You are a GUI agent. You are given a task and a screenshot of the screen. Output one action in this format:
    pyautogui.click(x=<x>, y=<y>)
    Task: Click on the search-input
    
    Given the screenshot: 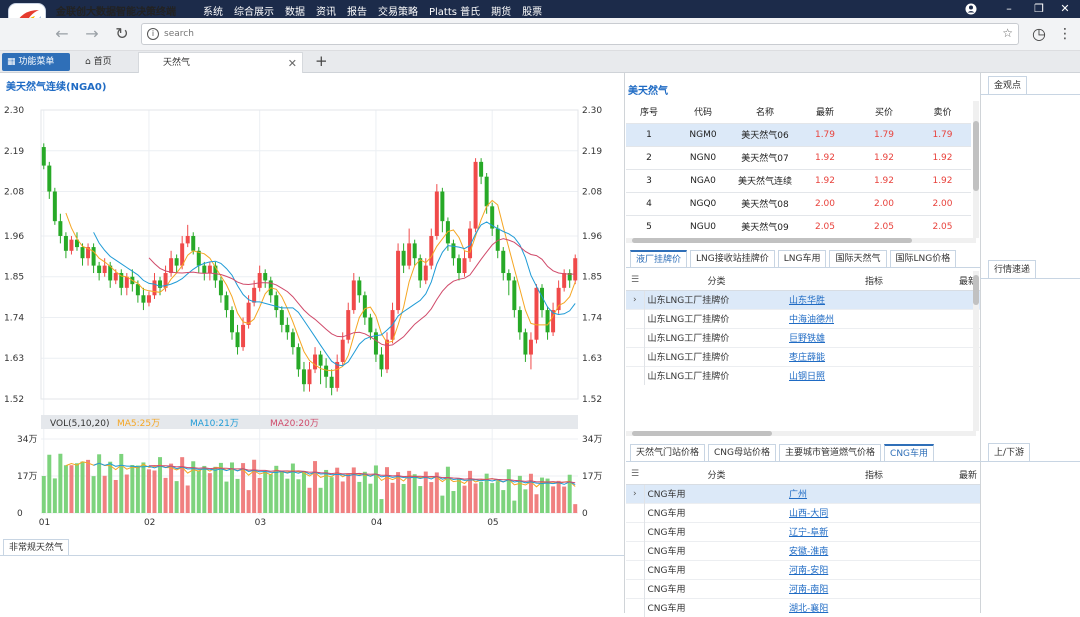 What is the action you would take?
    pyautogui.click(x=574, y=34)
    